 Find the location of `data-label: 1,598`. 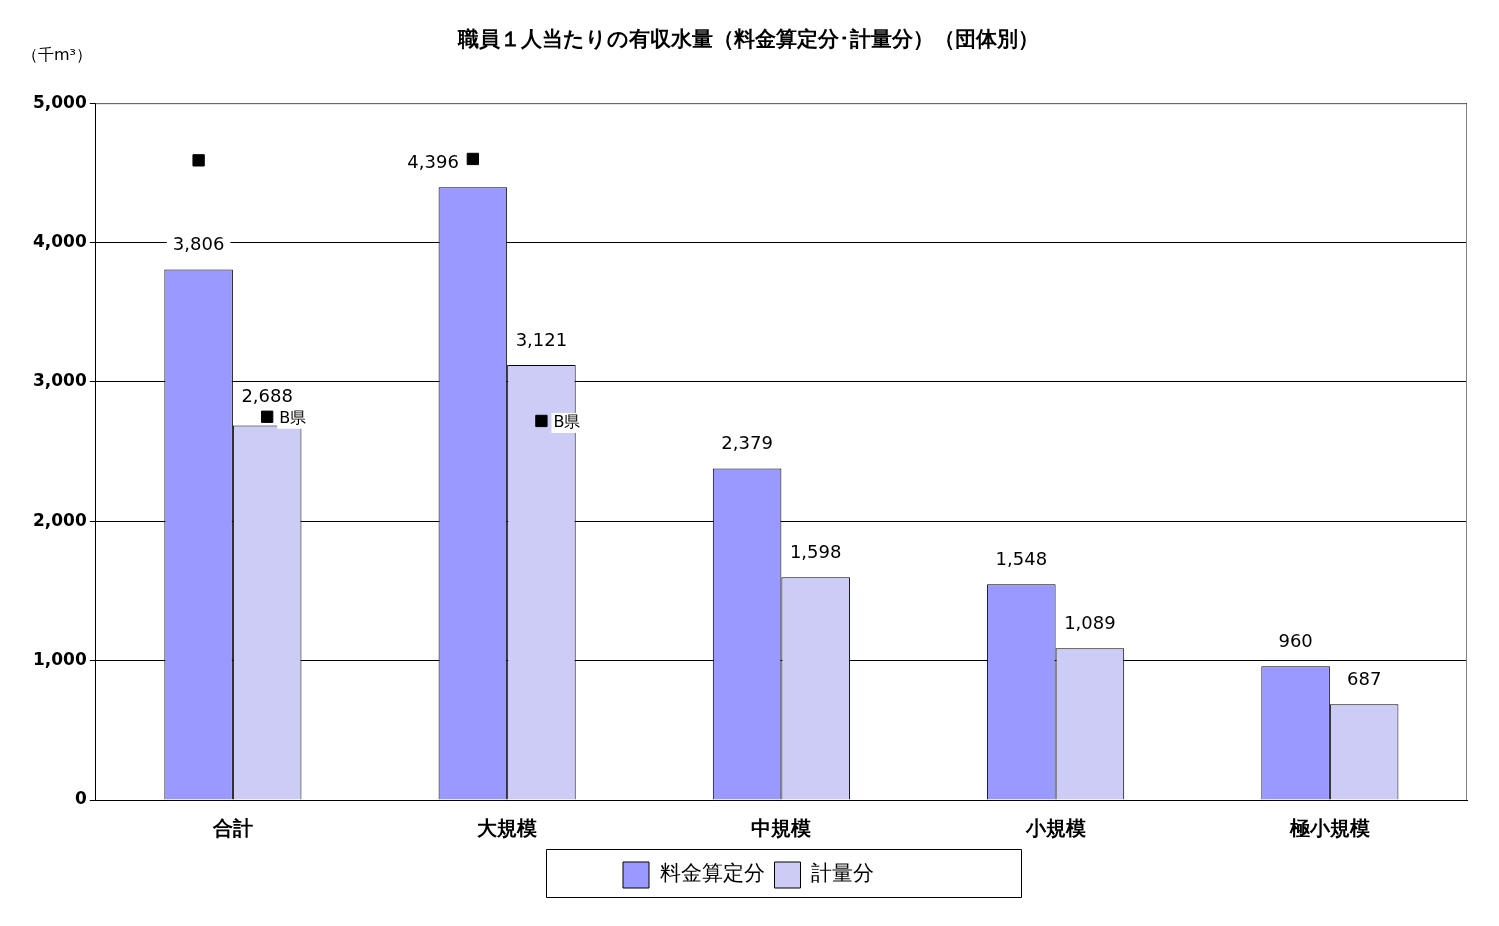

data-label: 1,598 is located at coordinates (815, 551).